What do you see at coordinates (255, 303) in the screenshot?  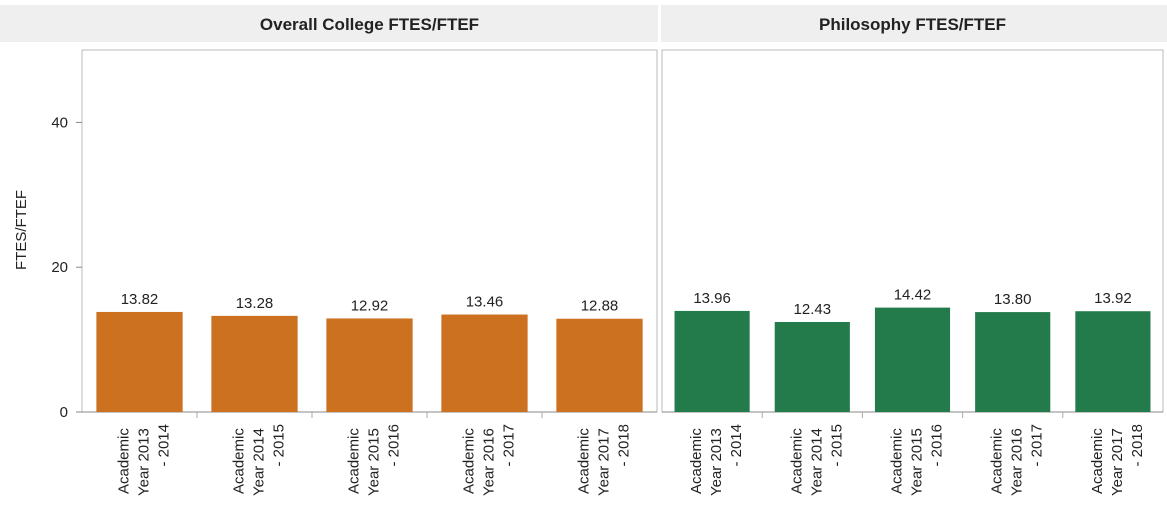 I see `value-label: 13.28` at bounding box center [255, 303].